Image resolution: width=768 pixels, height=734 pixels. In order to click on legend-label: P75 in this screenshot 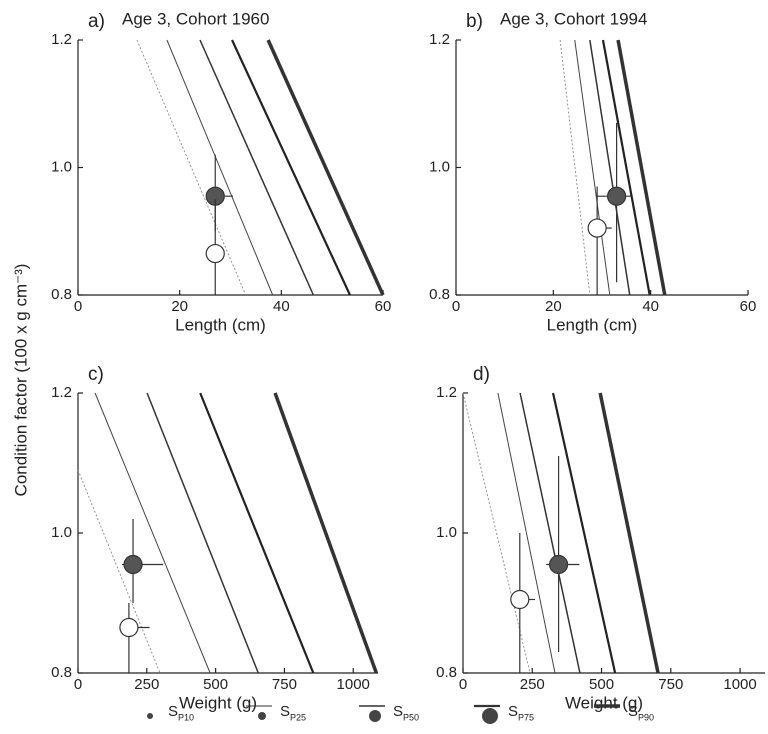, I will do `click(526, 717)`.